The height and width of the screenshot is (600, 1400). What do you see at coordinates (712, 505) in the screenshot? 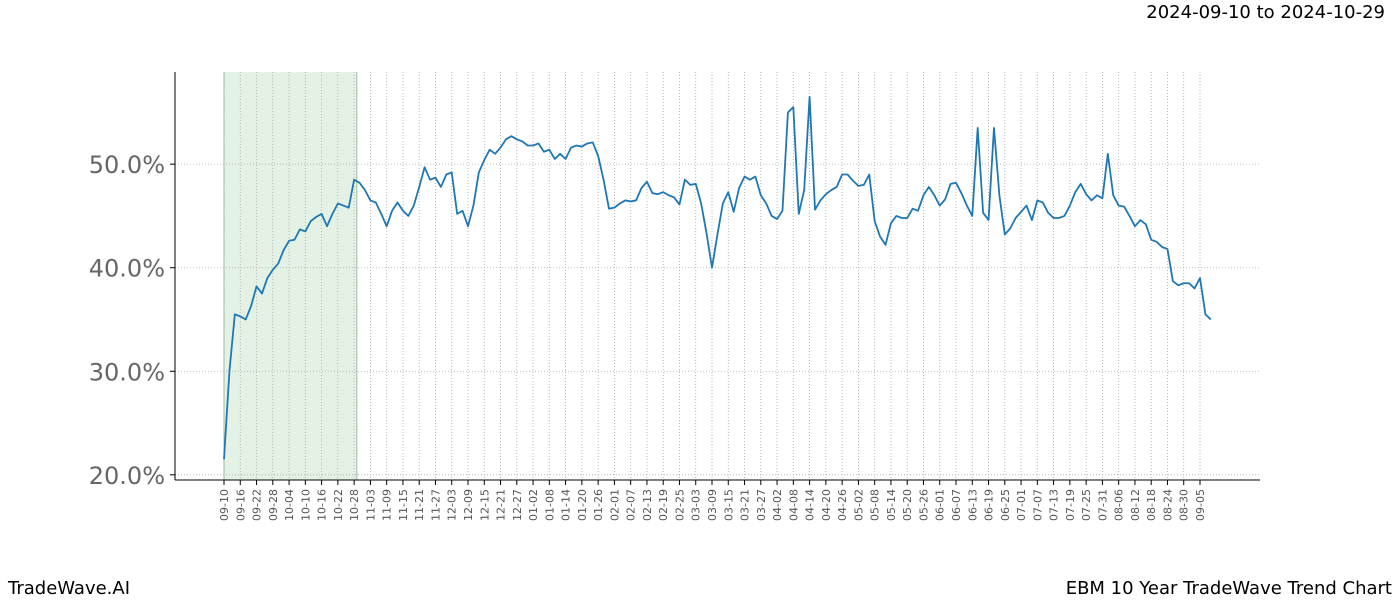
I see `x-tick-label: 03-09` at bounding box center [712, 505].